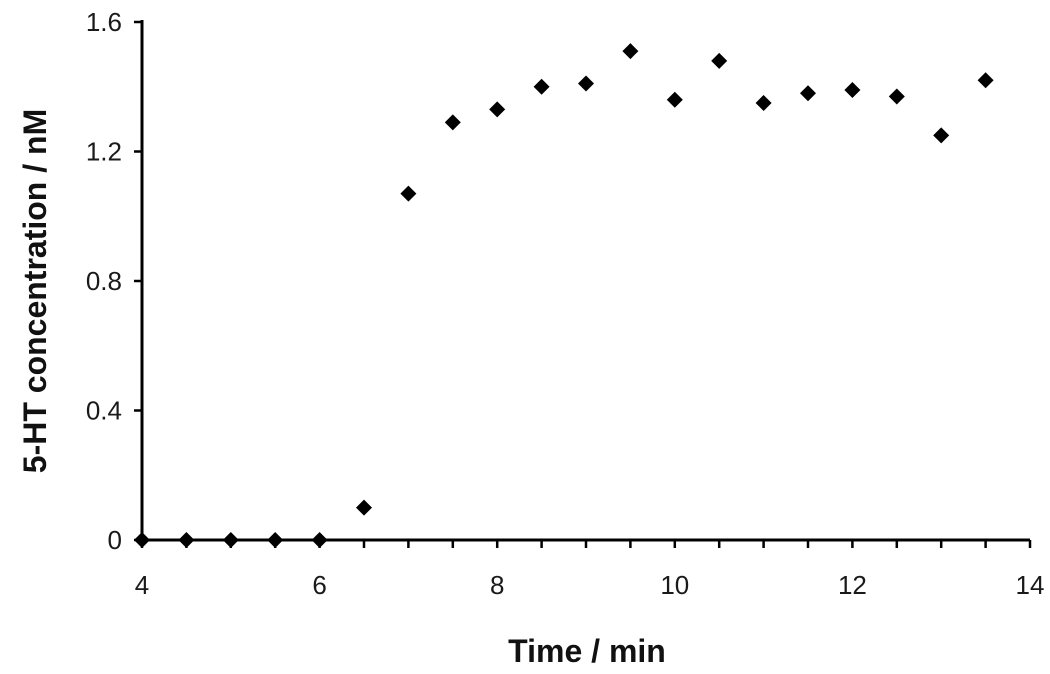  What do you see at coordinates (590, 570) in the screenshot?
I see `x-axis-ticks: 4 6 8 10 12 14` at bounding box center [590, 570].